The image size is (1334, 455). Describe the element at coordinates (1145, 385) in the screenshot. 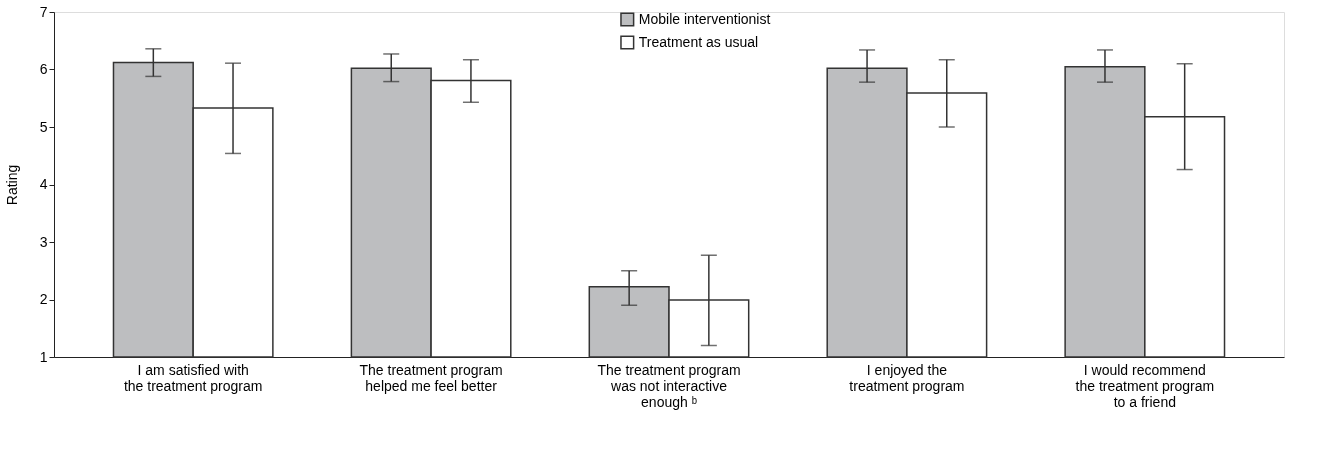

I see `x-tick-label: I would recommend the treatment program to a friend` at that location.